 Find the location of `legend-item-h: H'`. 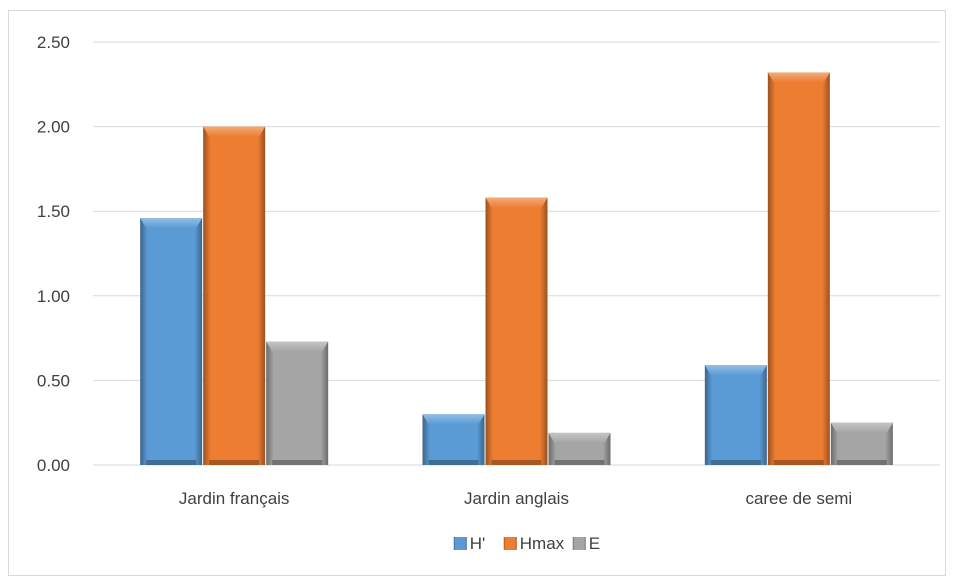

legend-item-h: H' is located at coordinates (469, 543).